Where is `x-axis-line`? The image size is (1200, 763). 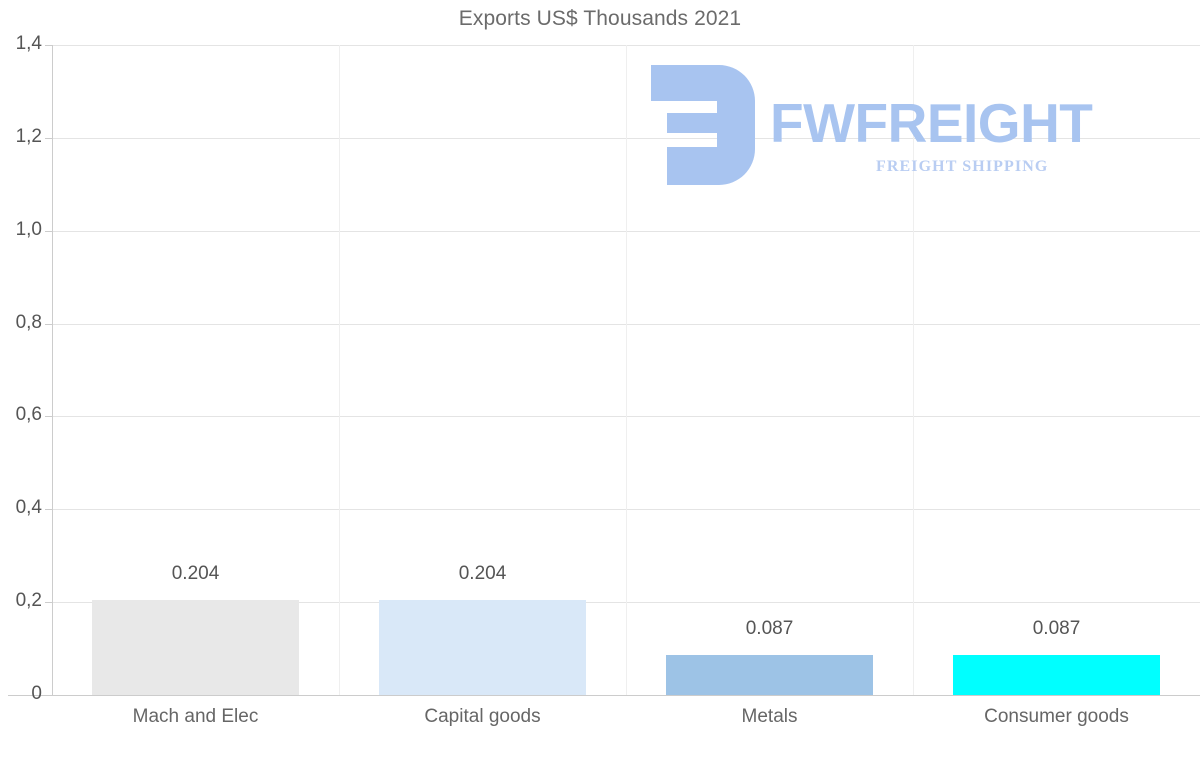 x-axis-line is located at coordinates (604, 695).